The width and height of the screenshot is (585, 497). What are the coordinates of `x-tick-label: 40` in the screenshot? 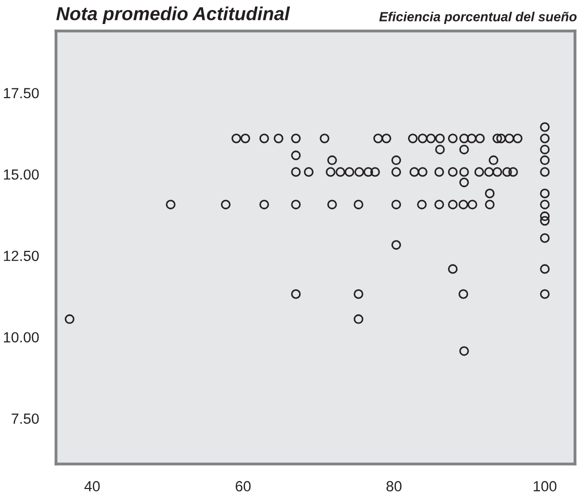 It's located at (92, 486).